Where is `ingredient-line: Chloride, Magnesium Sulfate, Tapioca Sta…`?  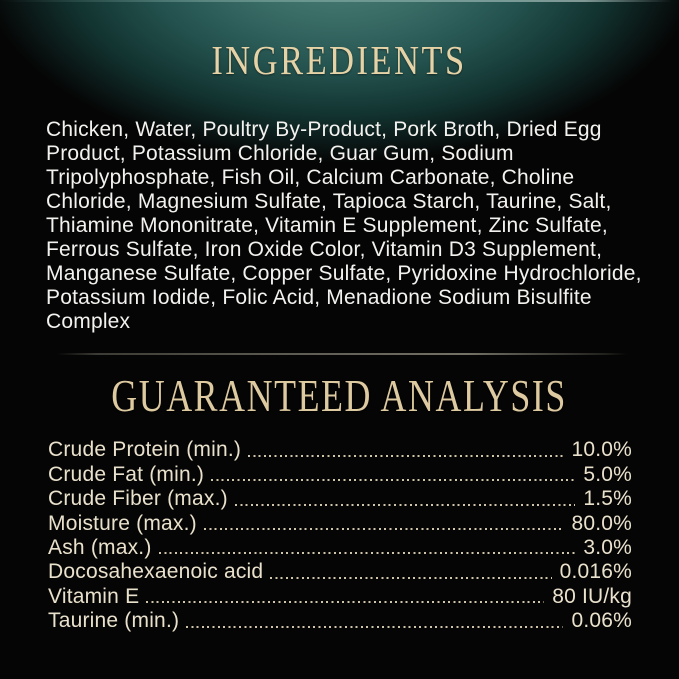 ingredient-line: Chloride, Magnesium Sulfate, Tapioca Sta… is located at coordinates (329, 201).